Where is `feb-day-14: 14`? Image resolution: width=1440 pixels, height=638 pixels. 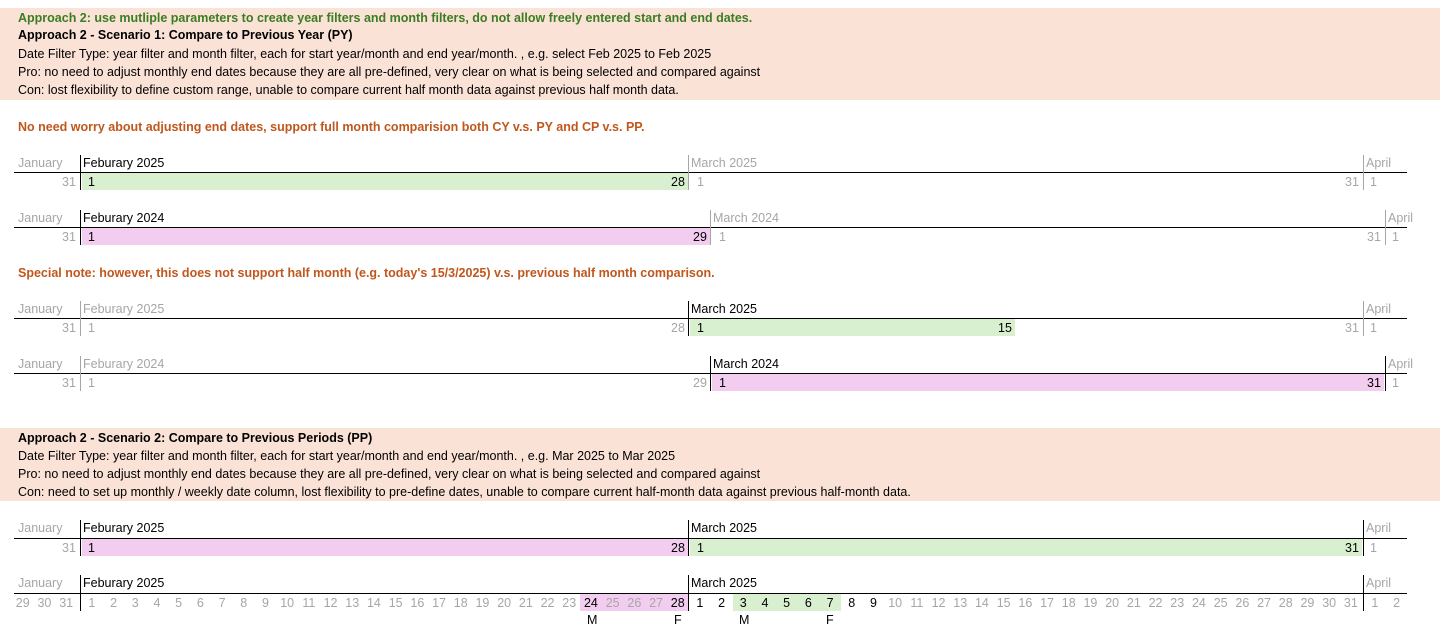 feb-day-14: 14 is located at coordinates (373, 603).